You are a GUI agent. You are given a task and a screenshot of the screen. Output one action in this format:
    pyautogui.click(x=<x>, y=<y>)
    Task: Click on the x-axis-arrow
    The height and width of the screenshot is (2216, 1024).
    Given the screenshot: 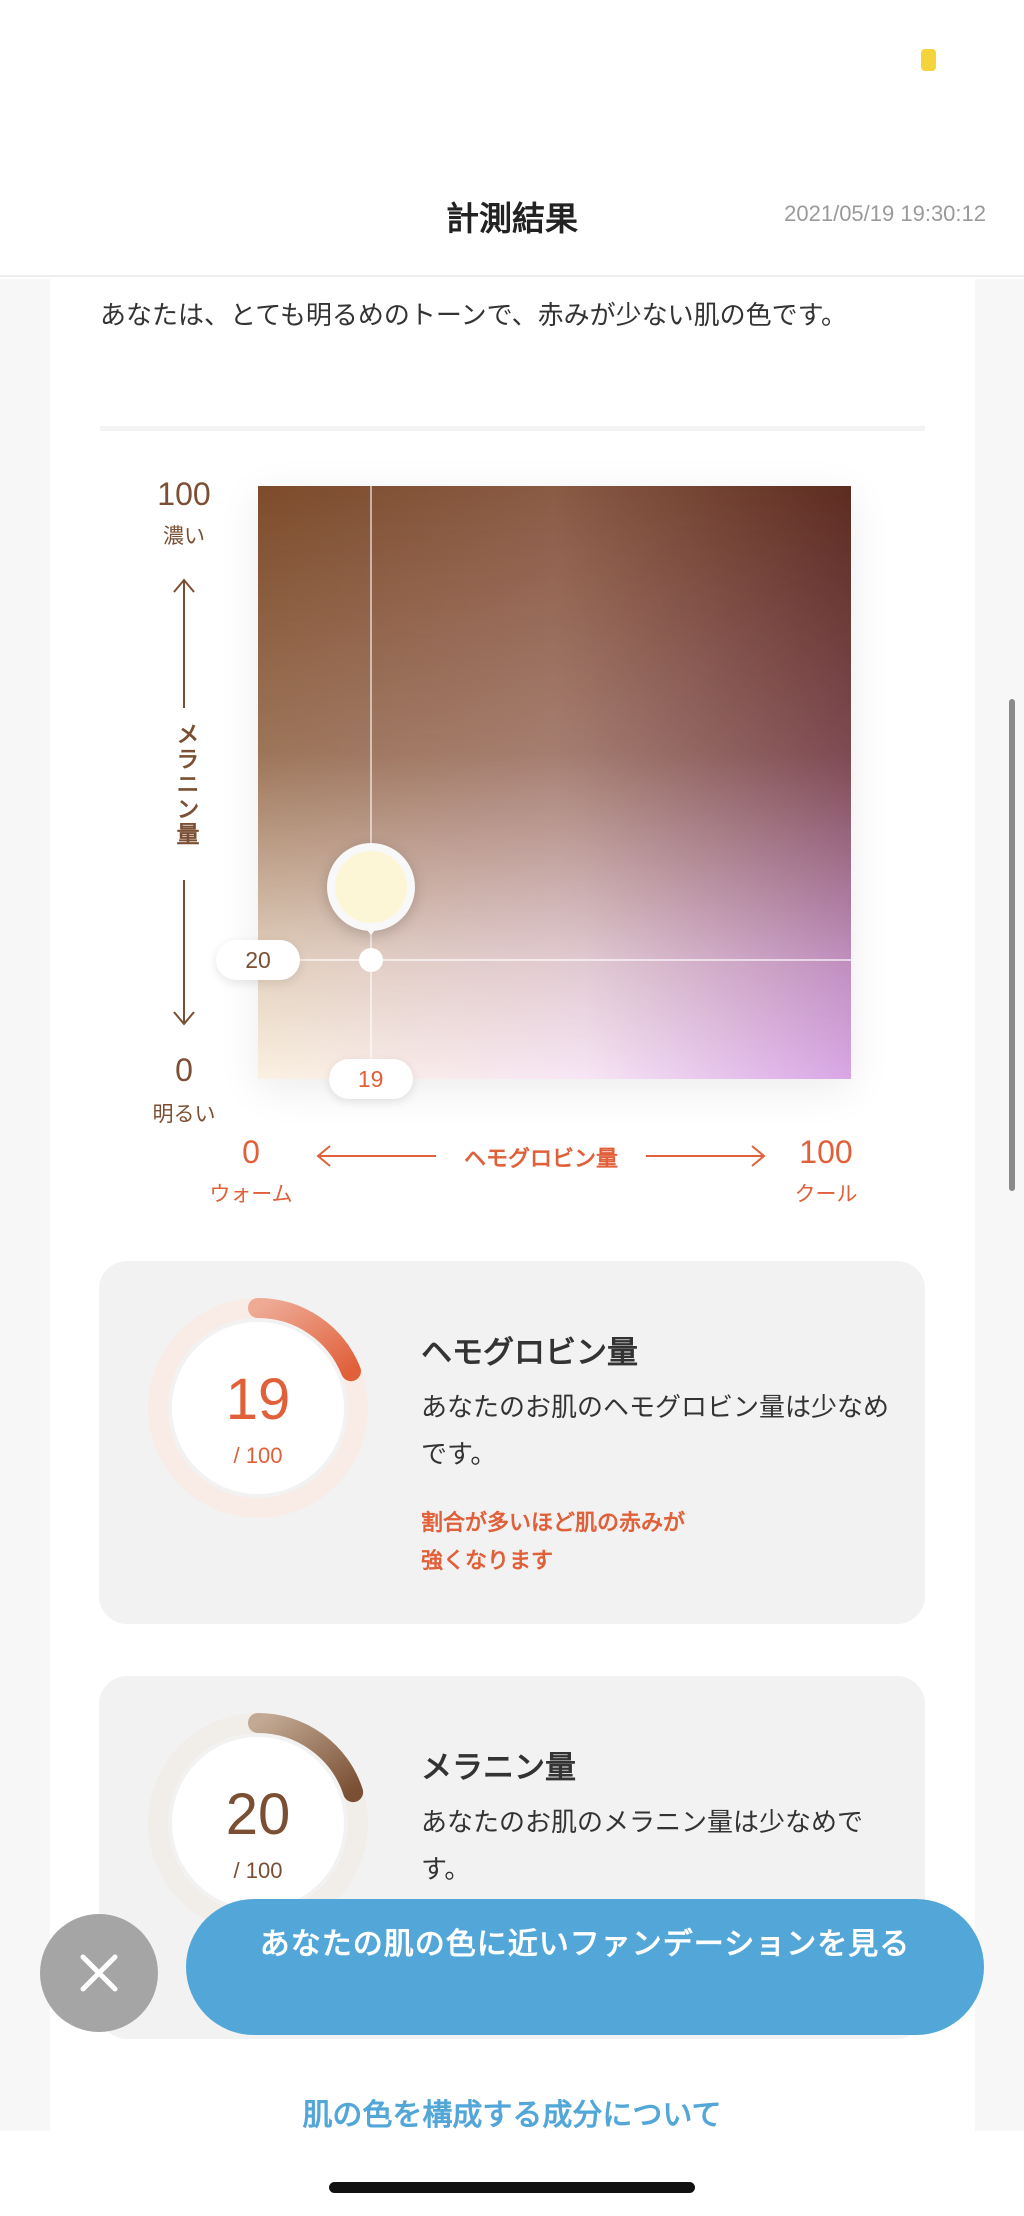 What is the action you would take?
    pyautogui.click(x=541, y=1156)
    